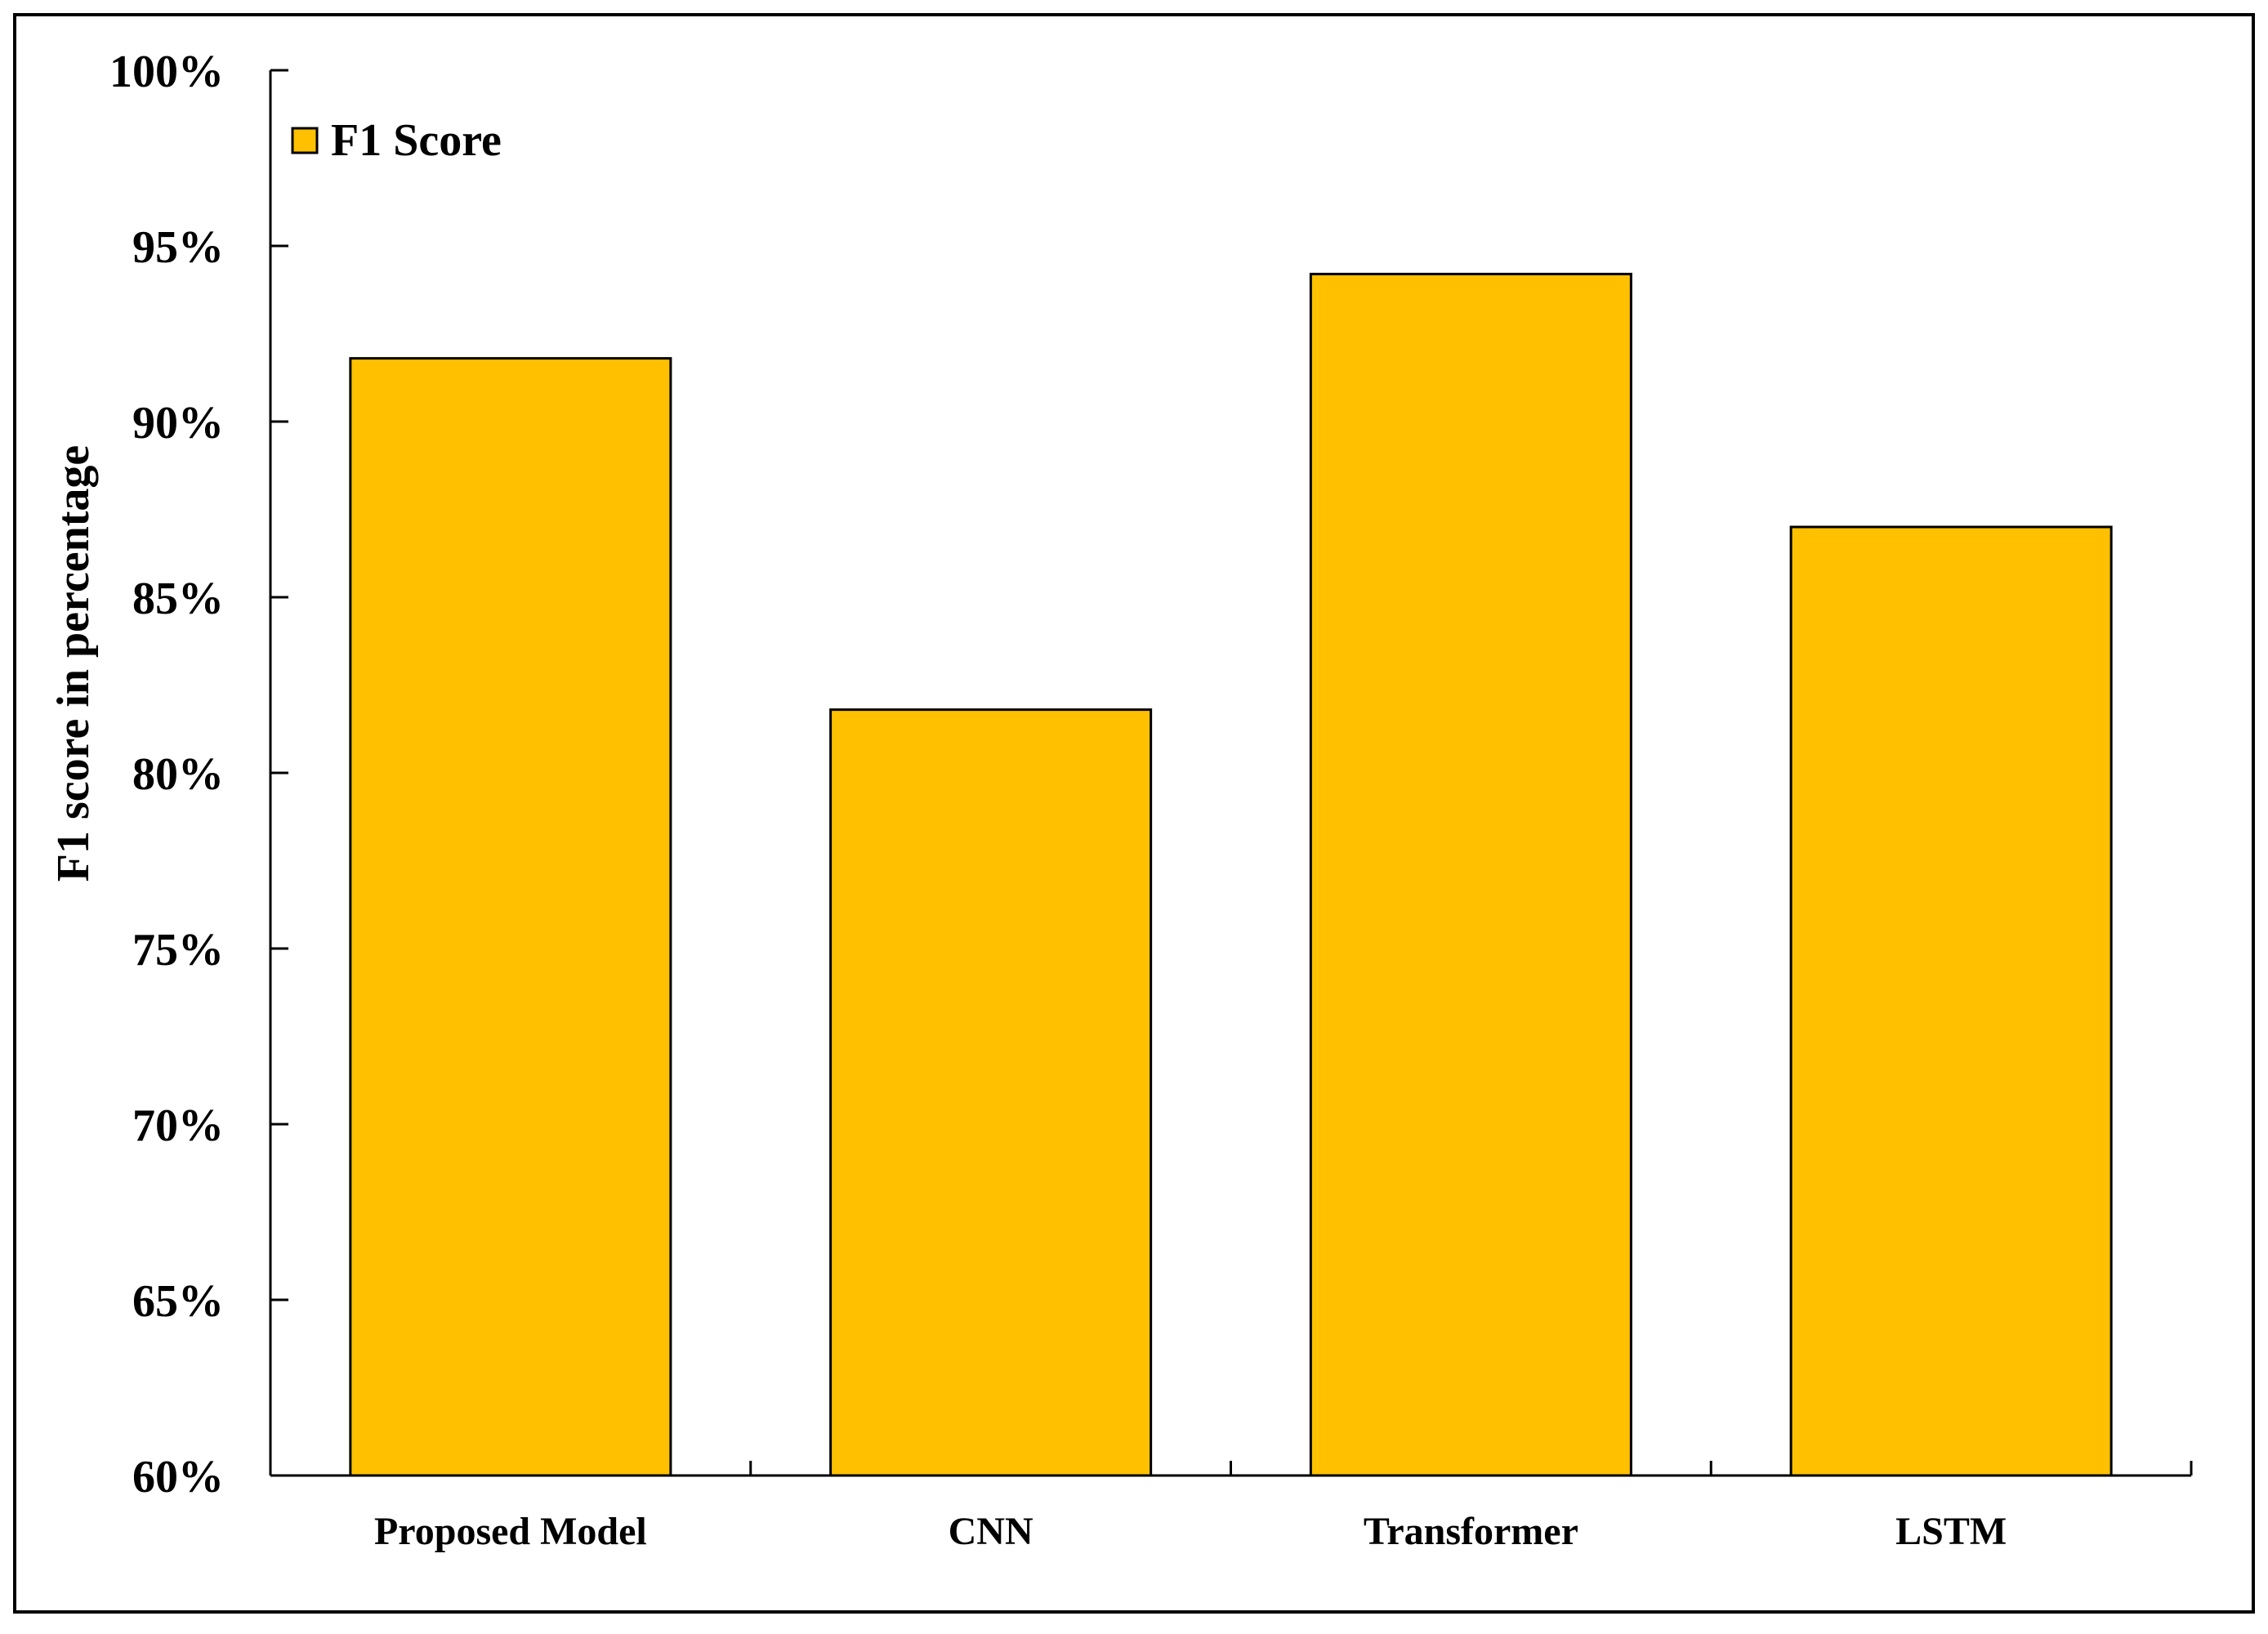  What do you see at coordinates (178, 950) in the screenshot?
I see `y-tick-label: 75%` at bounding box center [178, 950].